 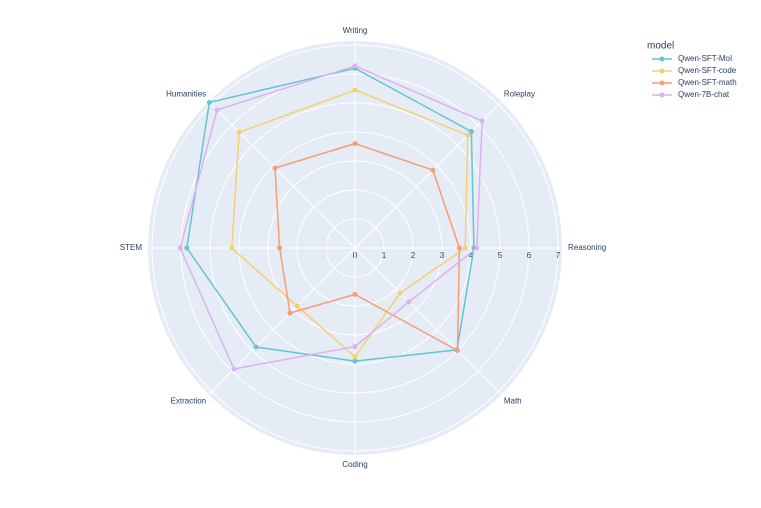 I want to click on category-label: Humanities, so click(x=186, y=94).